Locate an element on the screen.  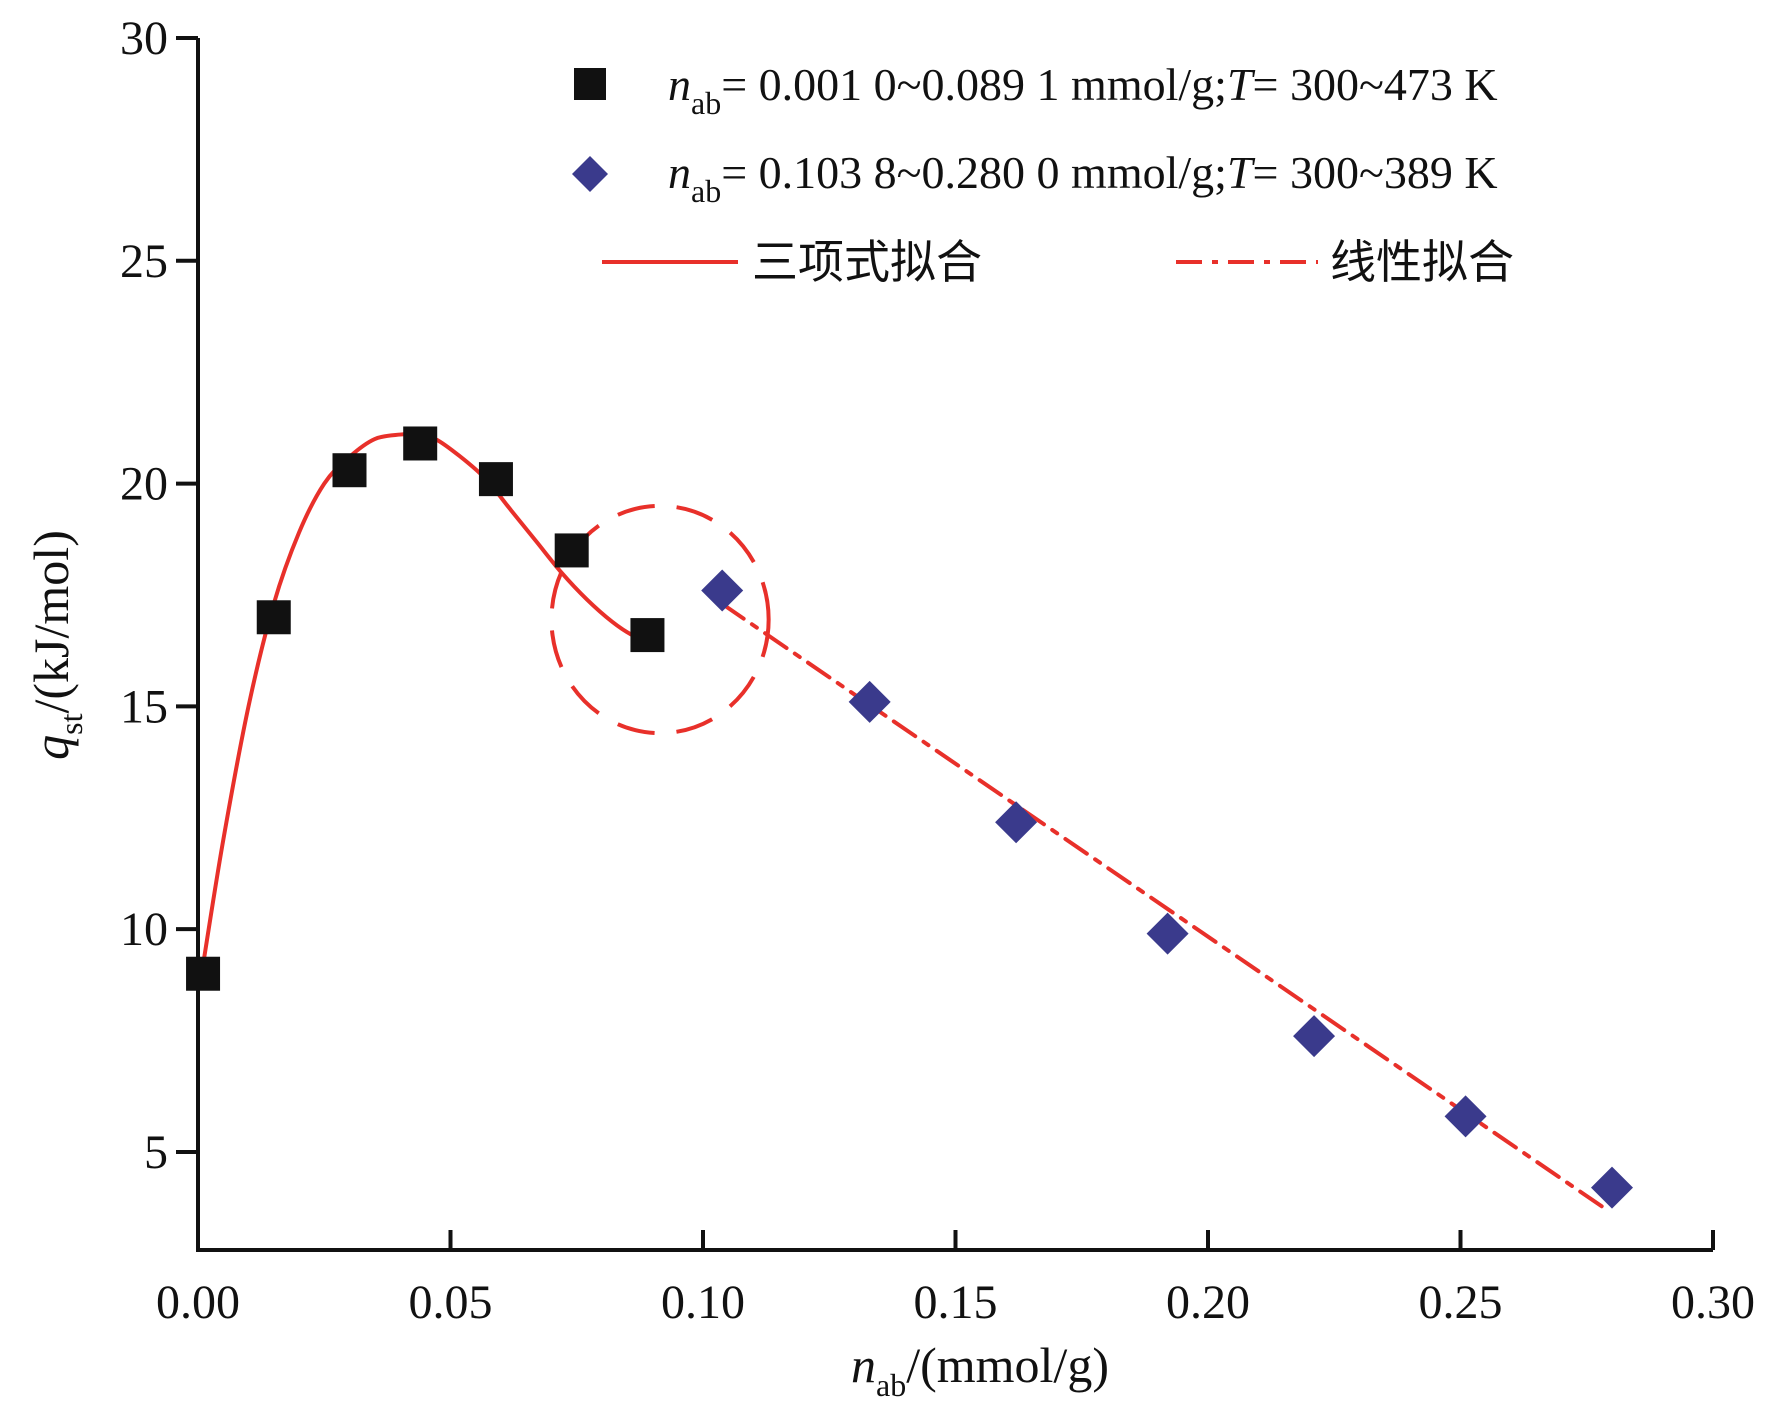
x-tick-label: 0.30 is located at coordinates (1713, 1302).